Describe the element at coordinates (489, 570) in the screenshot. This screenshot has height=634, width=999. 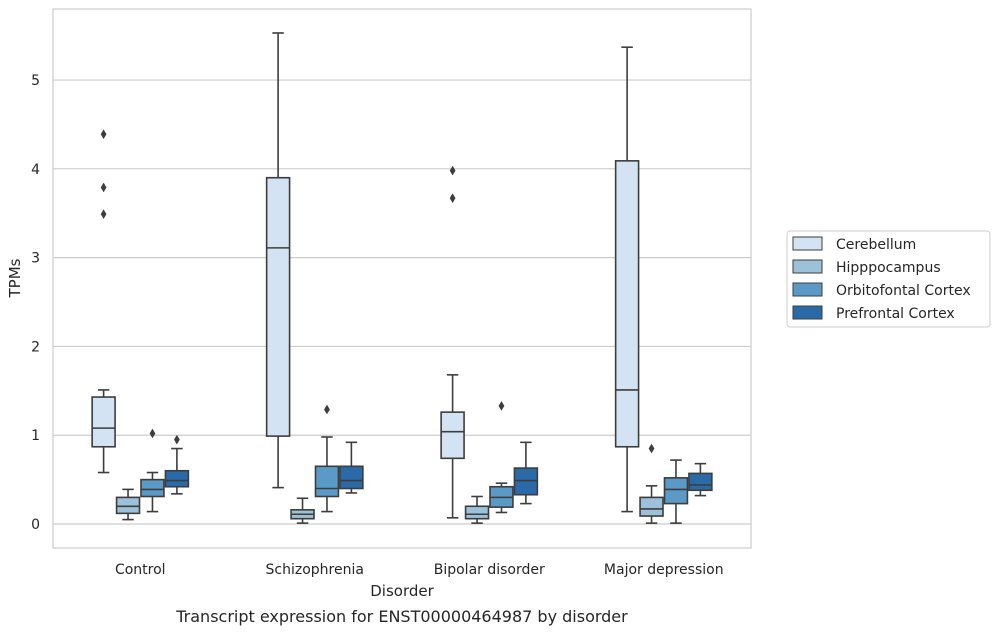
I see `x-tick-label: Bipolar disorder` at that location.